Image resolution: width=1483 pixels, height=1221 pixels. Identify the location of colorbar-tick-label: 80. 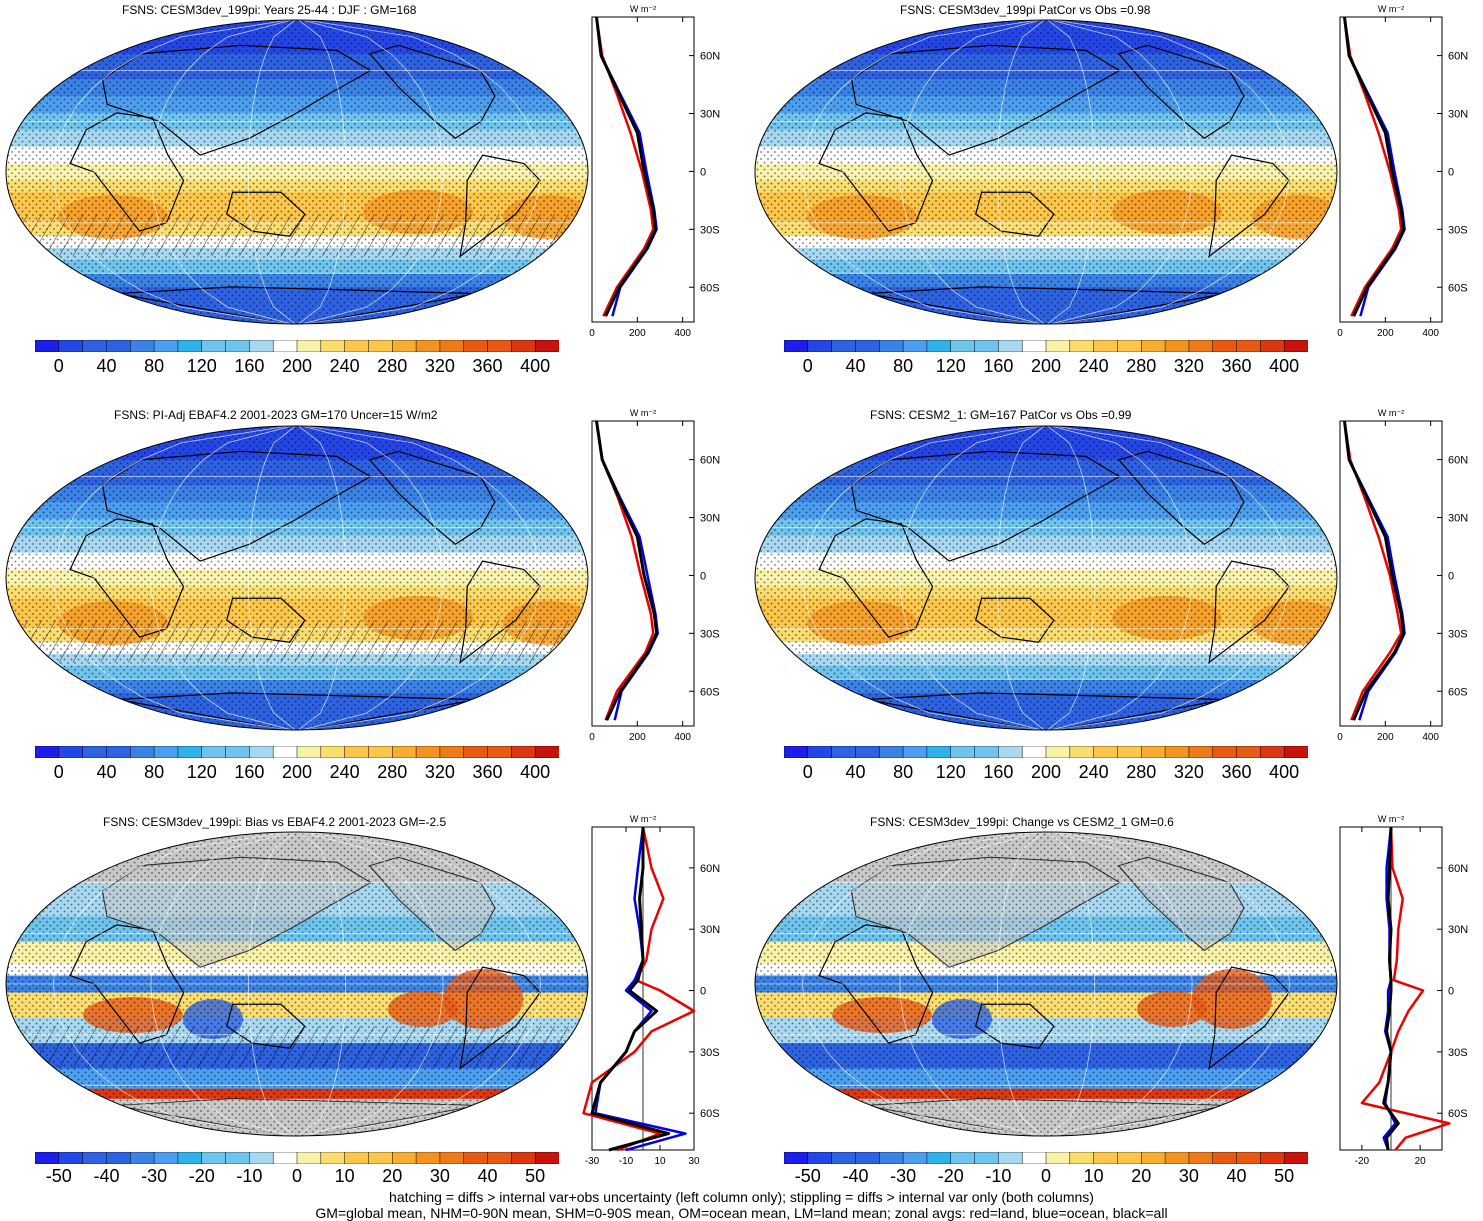
(154, 366).